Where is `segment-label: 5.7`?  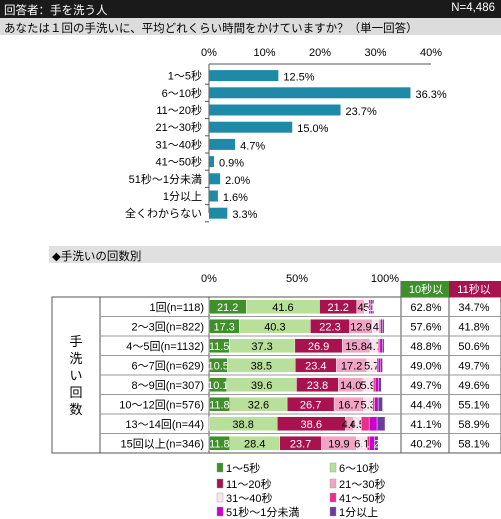 segment-label: 5.7 is located at coordinates (371, 366).